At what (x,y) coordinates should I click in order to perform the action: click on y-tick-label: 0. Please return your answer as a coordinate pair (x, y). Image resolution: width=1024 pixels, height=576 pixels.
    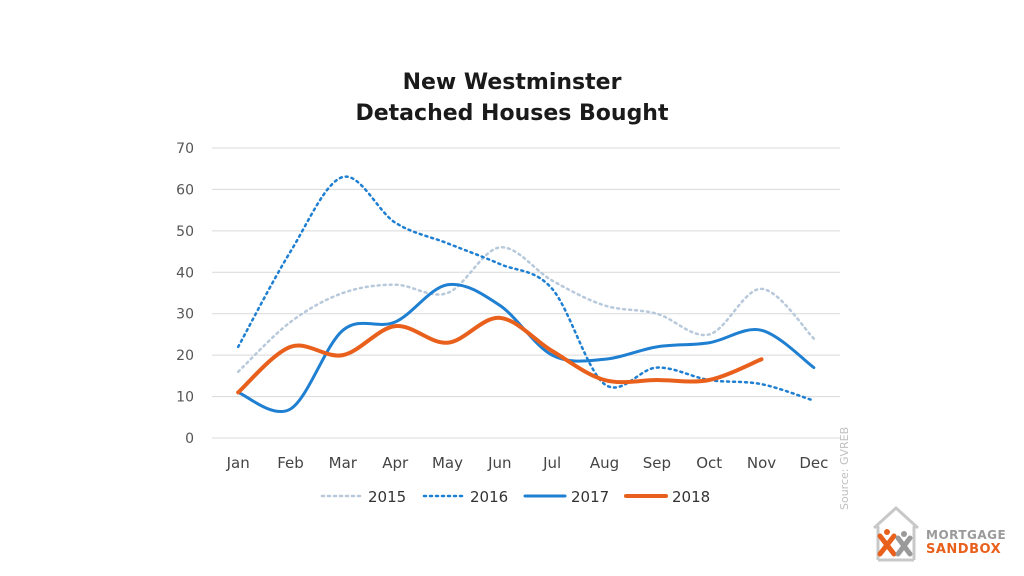
    Looking at the image, I should click on (189, 439).